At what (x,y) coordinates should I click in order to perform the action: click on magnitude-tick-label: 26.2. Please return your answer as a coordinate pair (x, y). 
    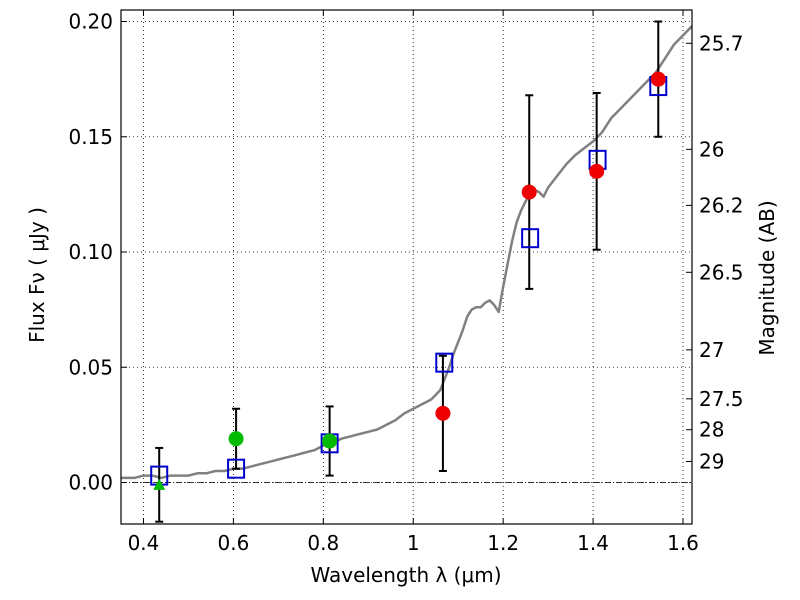
    Looking at the image, I should click on (721, 205).